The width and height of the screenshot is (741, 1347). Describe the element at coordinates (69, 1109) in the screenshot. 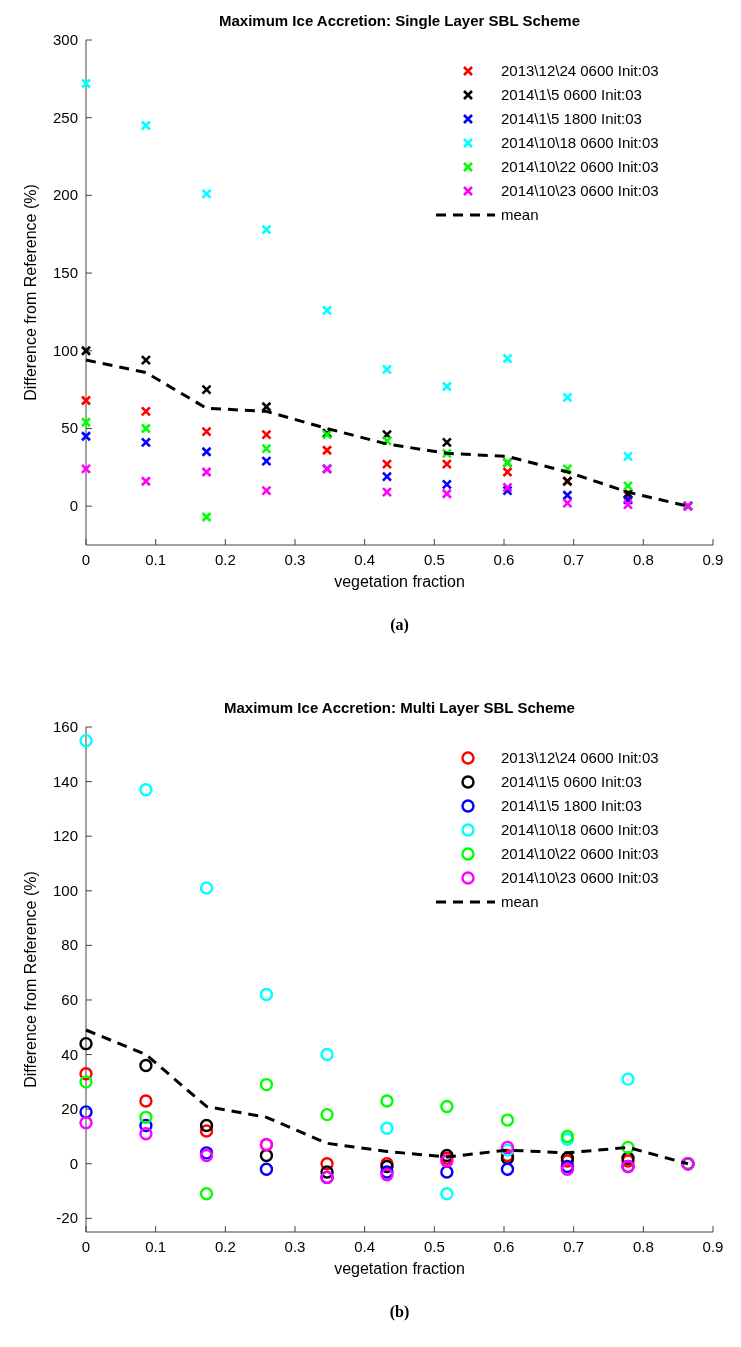

I see `y-tick-label: 20` at that location.